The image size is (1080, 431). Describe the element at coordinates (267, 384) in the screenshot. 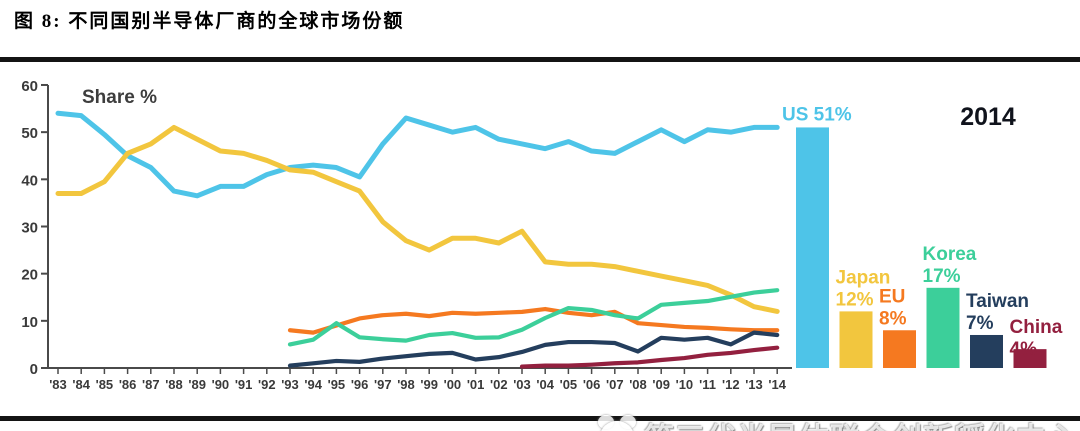

I see `x-tick-label: '92` at that location.